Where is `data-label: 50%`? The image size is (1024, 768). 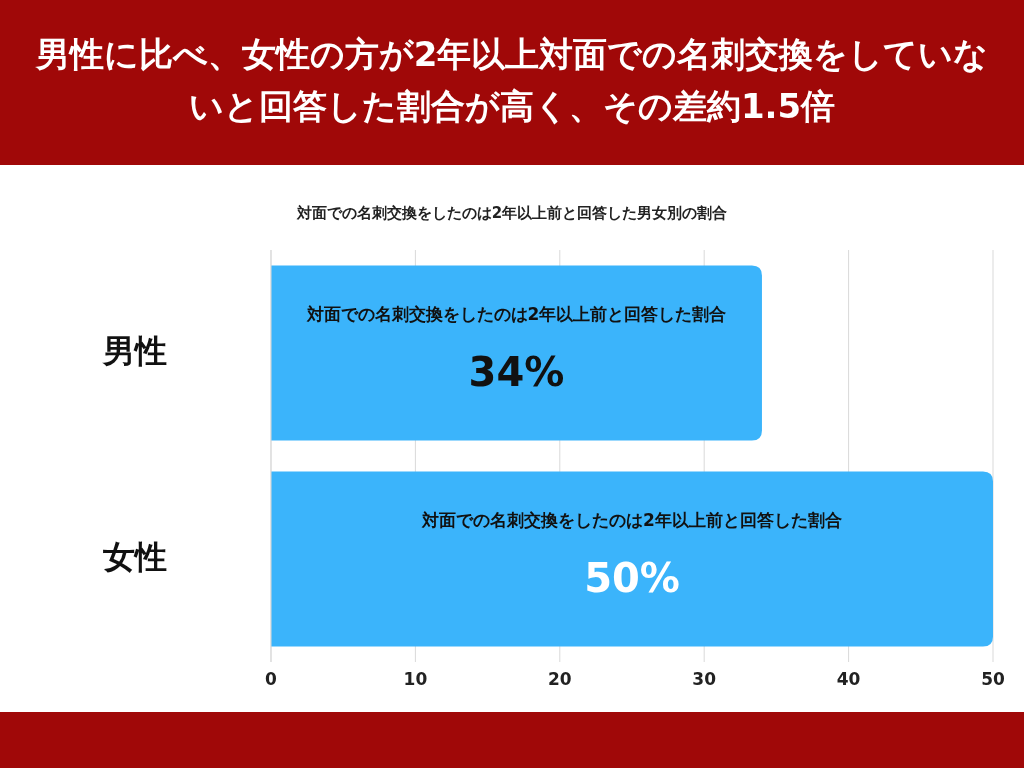
data-label: 50% is located at coordinates (632, 578).